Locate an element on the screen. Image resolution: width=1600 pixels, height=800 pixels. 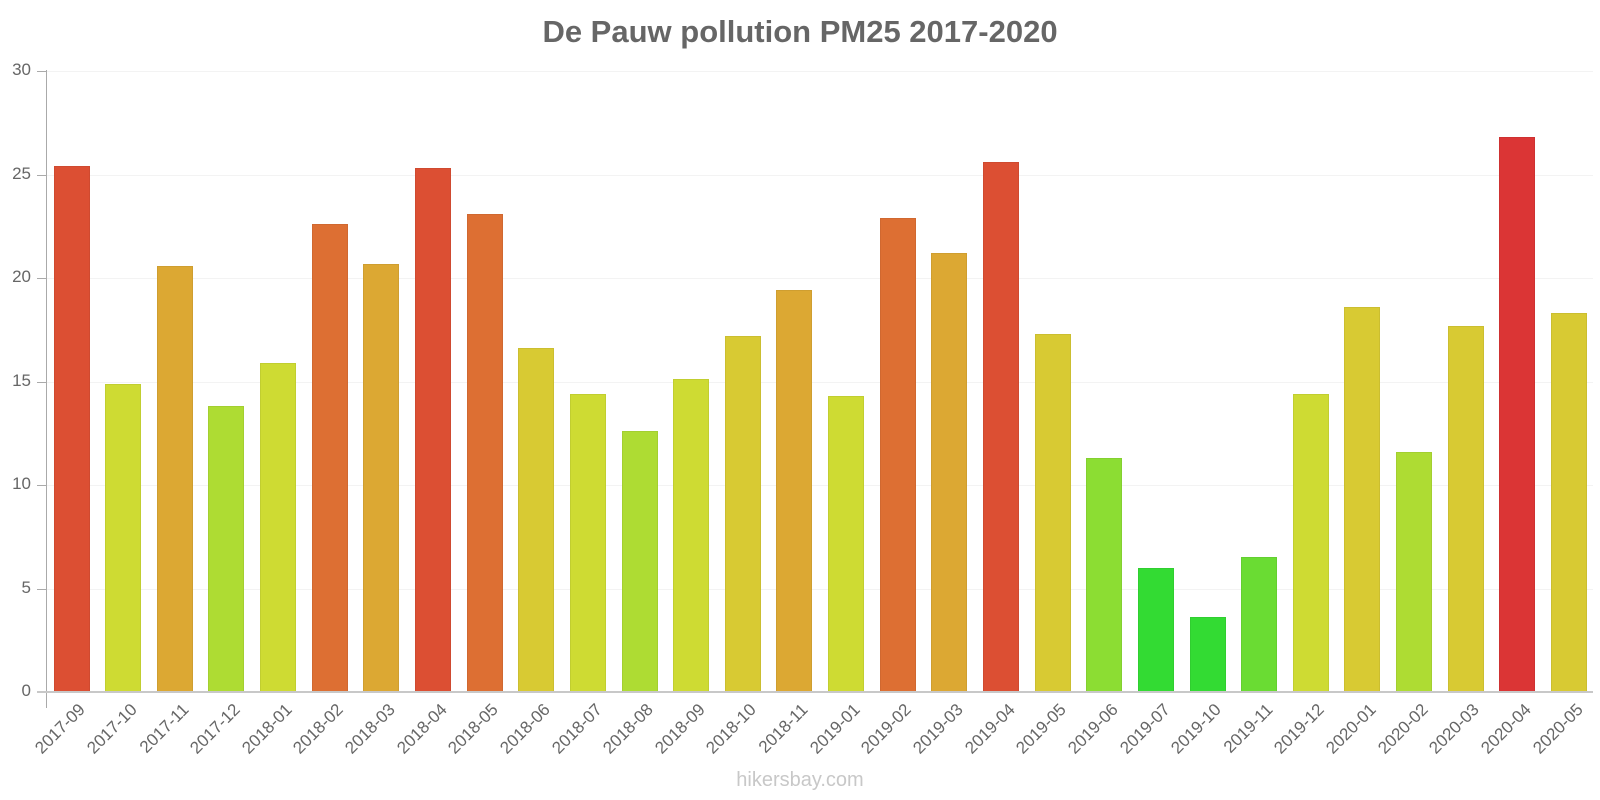
x-tick-label: 2020-04 is located at coordinates (1506, 729).